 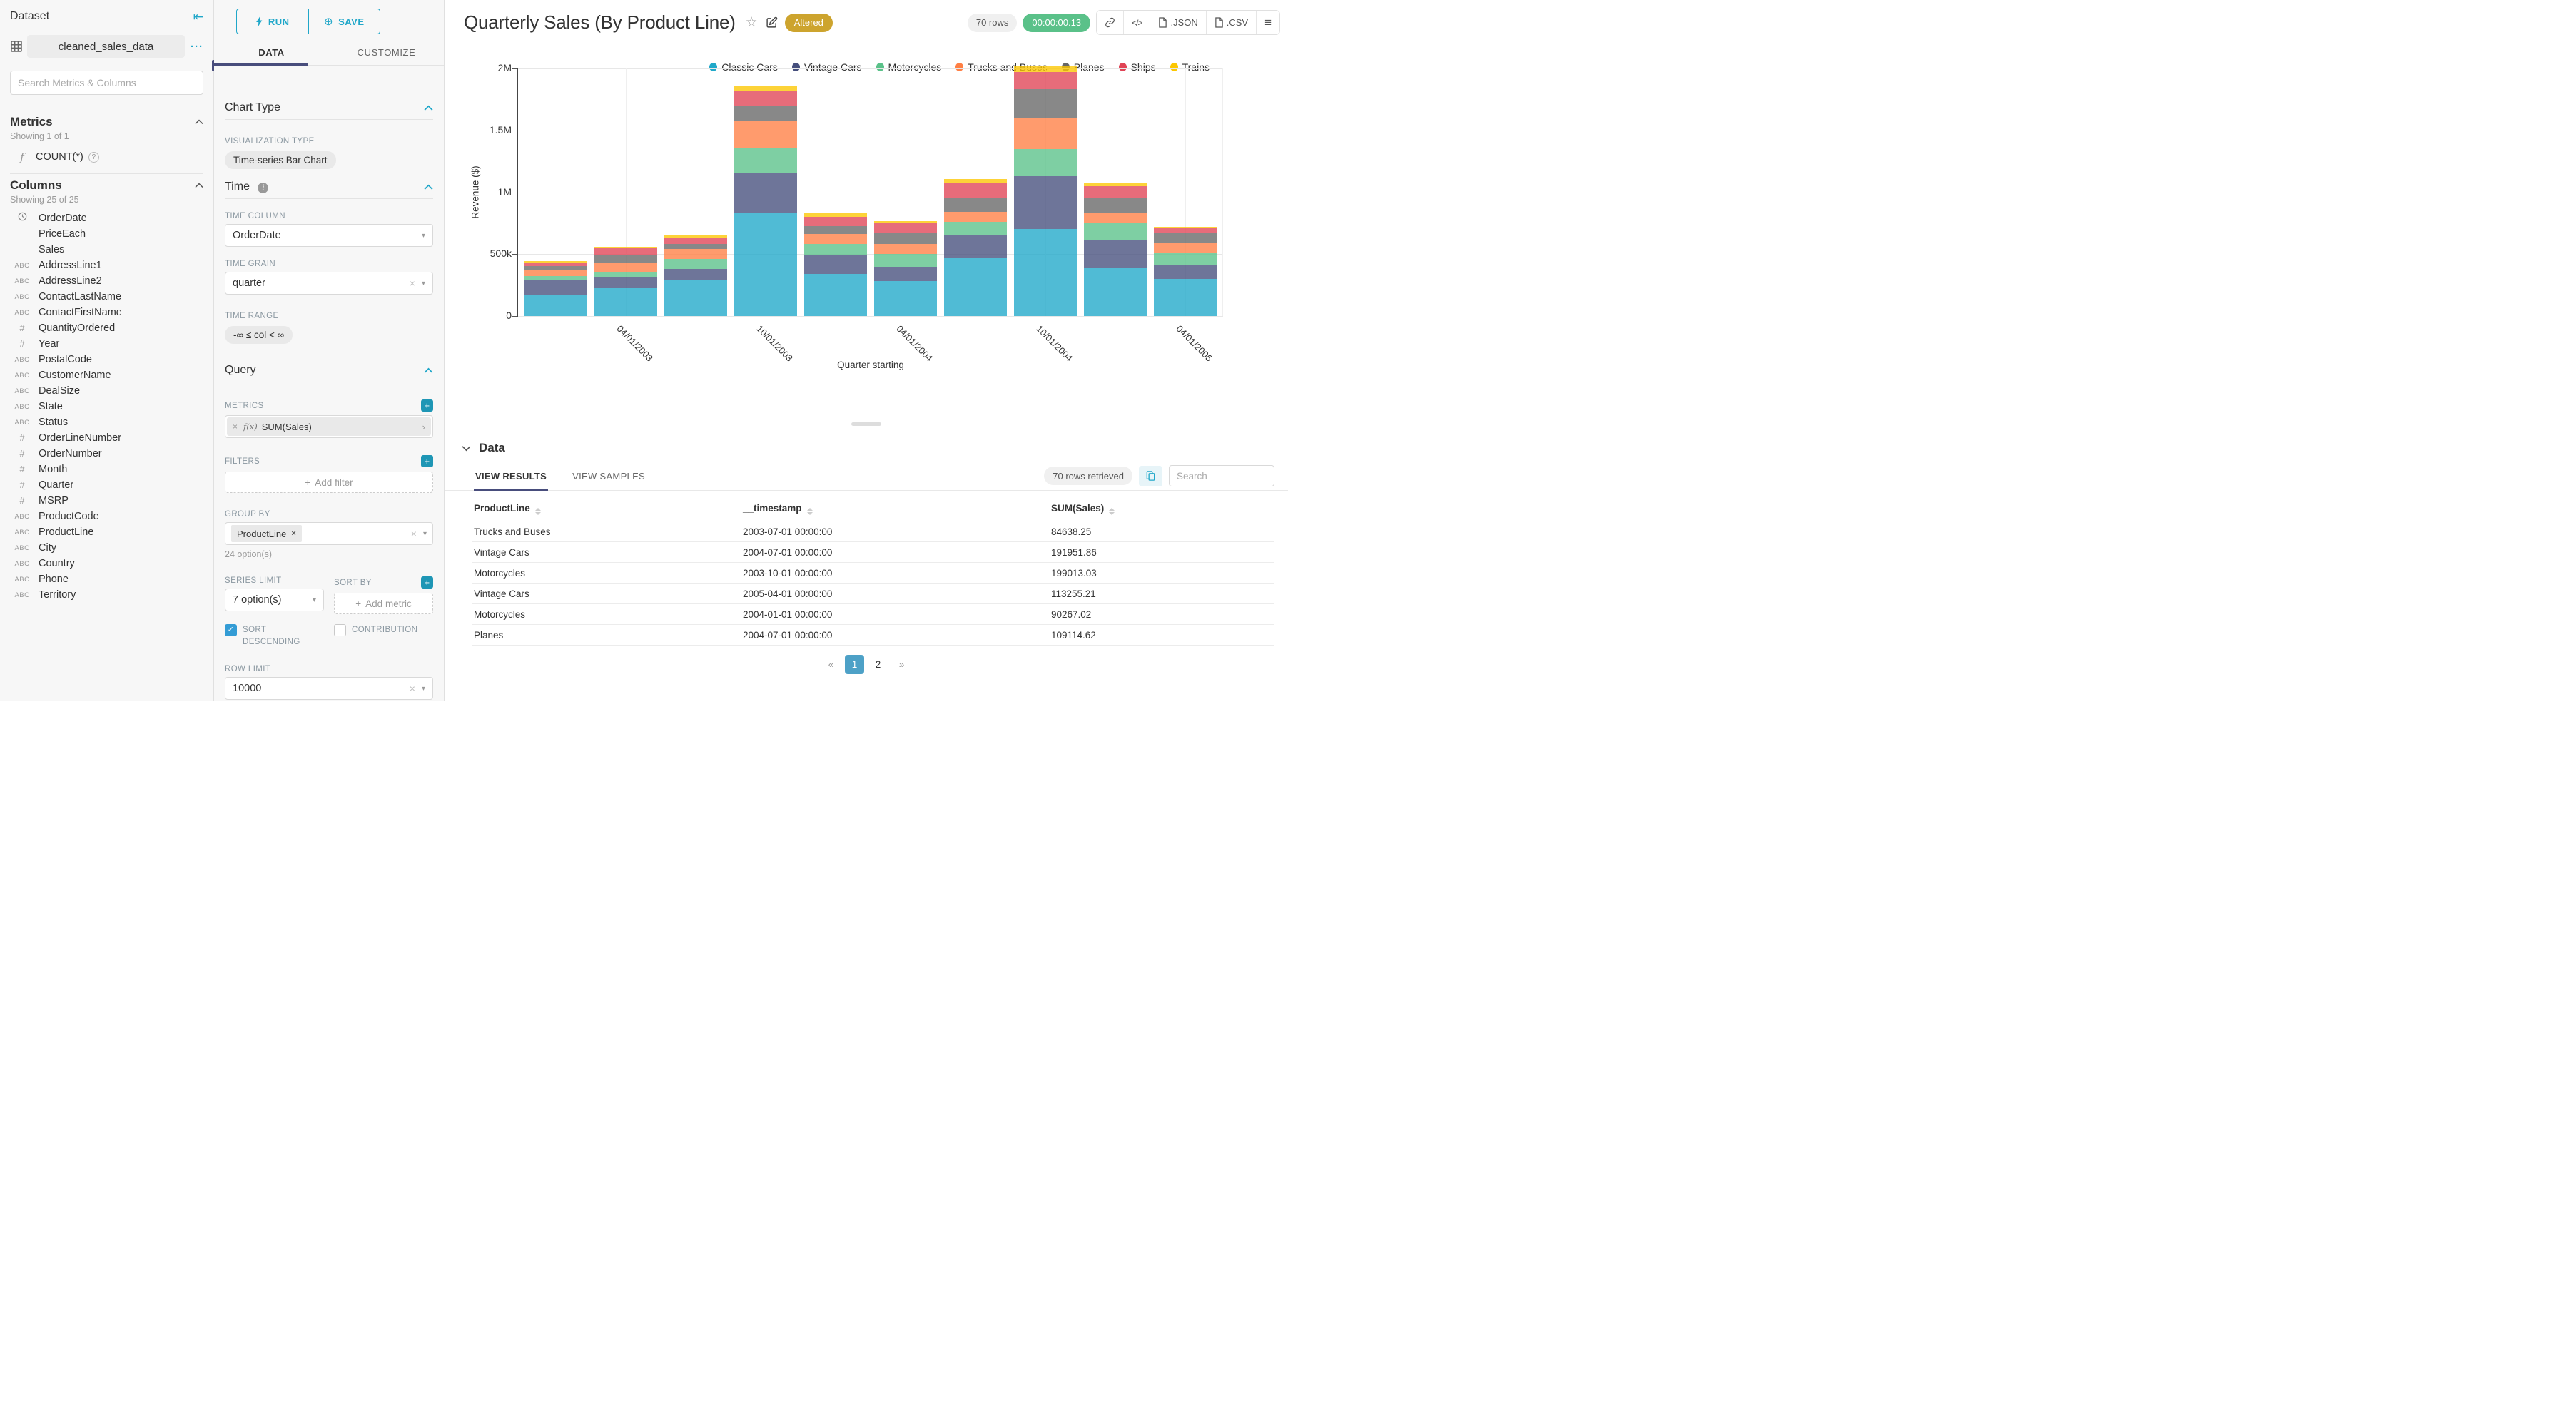 I want to click on group-by-tag: ProductLine ×, so click(x=266, y=533).